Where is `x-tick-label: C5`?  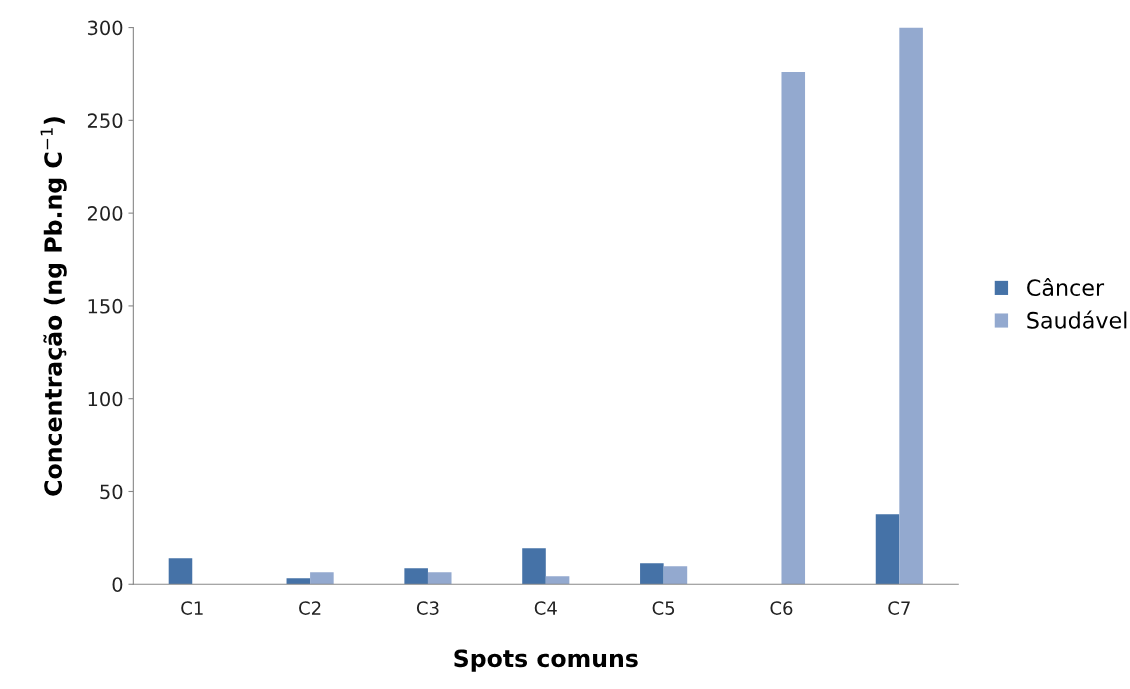
x-tick-label: C5 is located at coordinates (663, 608).